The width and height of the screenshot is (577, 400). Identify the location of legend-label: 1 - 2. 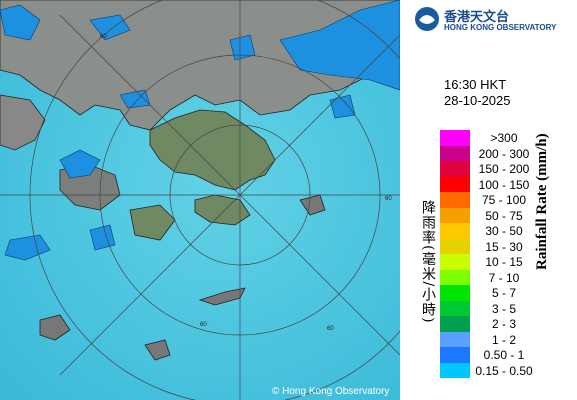
(503, 339).